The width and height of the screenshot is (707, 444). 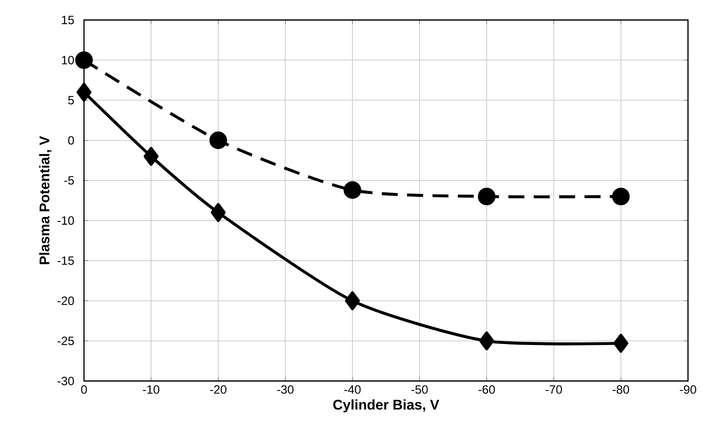 What do you see at coordinates (68, 60) in the screenshot?
I see `y-tick-label: 10` at bounding box center [68, 60].